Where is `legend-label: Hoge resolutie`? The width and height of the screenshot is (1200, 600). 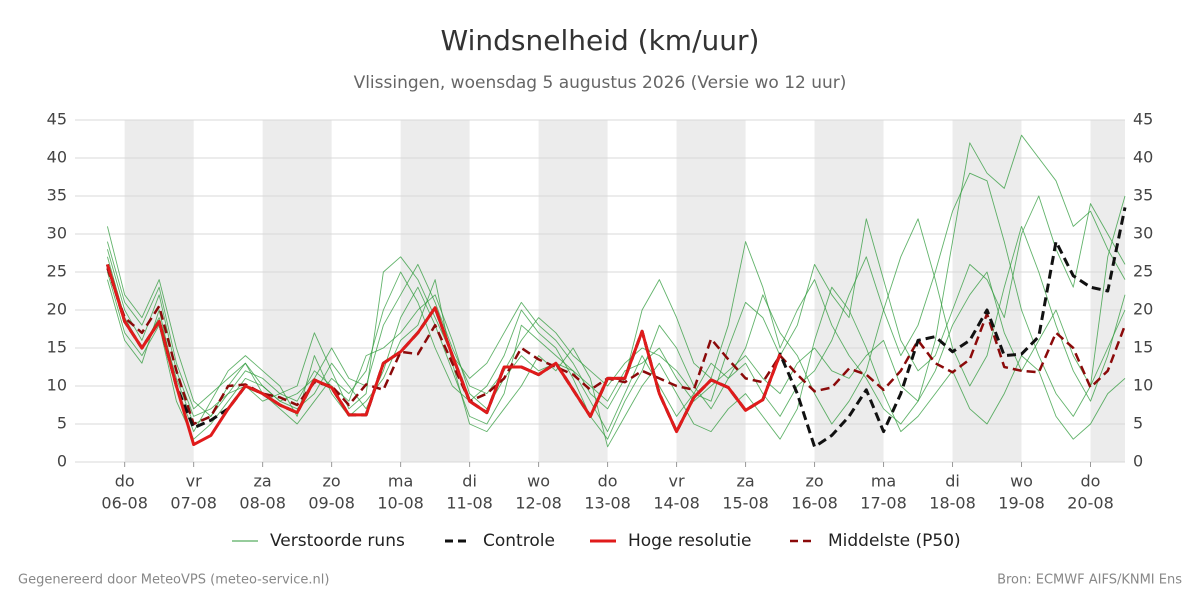
legend-label: Hoge resolutie is located at coordinates (690, 541).